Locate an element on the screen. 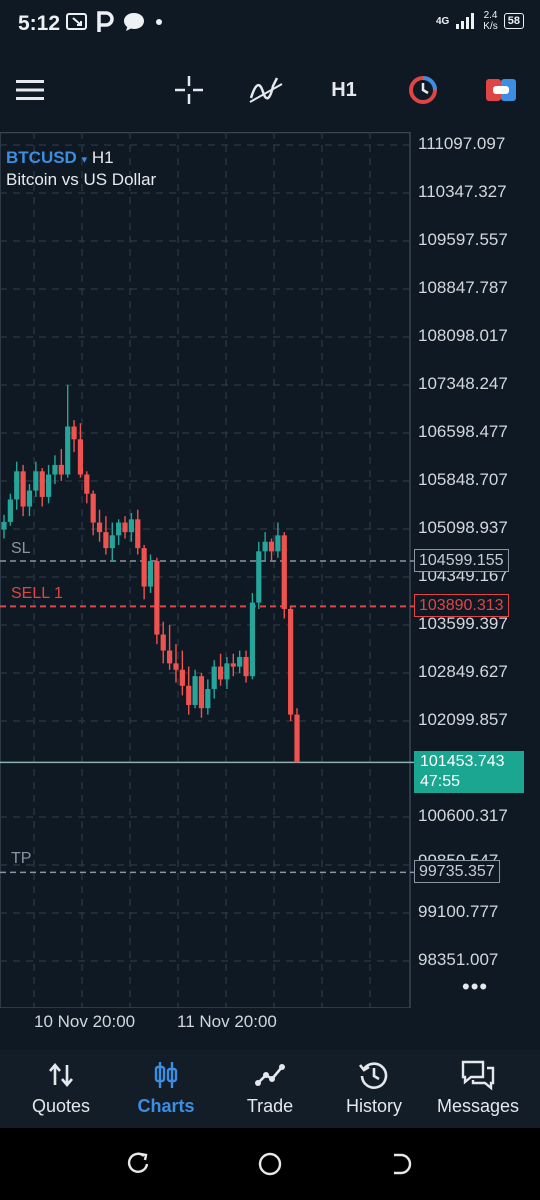 This screenshot has width=540, height=1200. y-tick-label: 102849.627 is located at coordinates (463, 671).